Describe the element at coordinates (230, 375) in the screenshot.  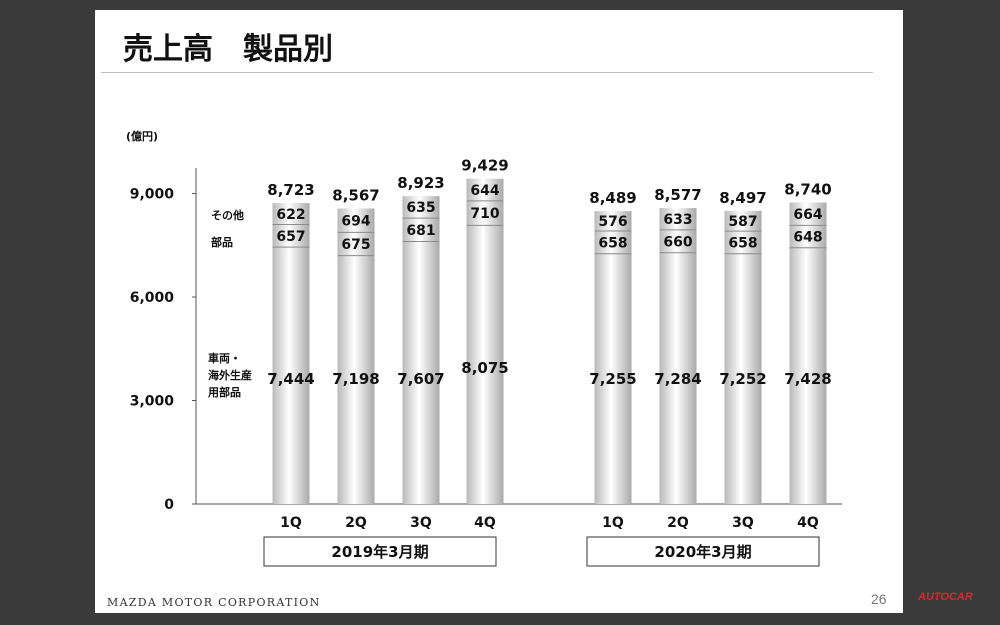
I see `legend-vehicle-line: 海外生産` at that location.